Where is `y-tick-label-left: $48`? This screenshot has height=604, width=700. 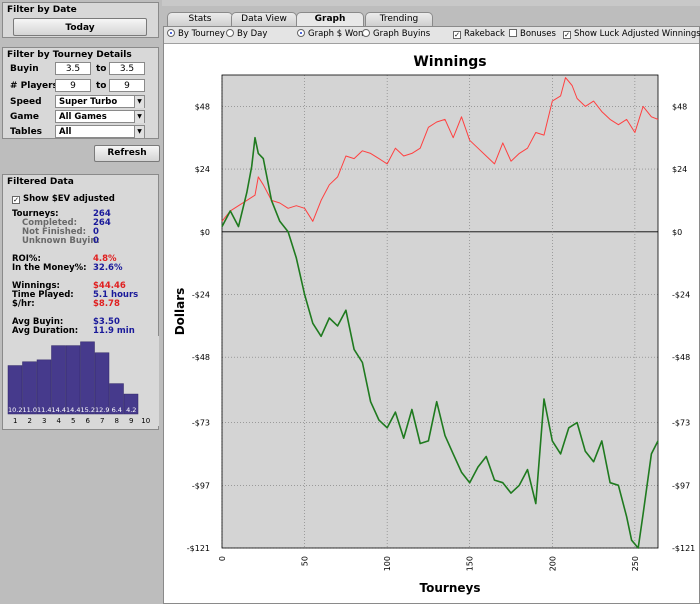
y-tick-label-left: $48 is located at coordinates (202, 106).